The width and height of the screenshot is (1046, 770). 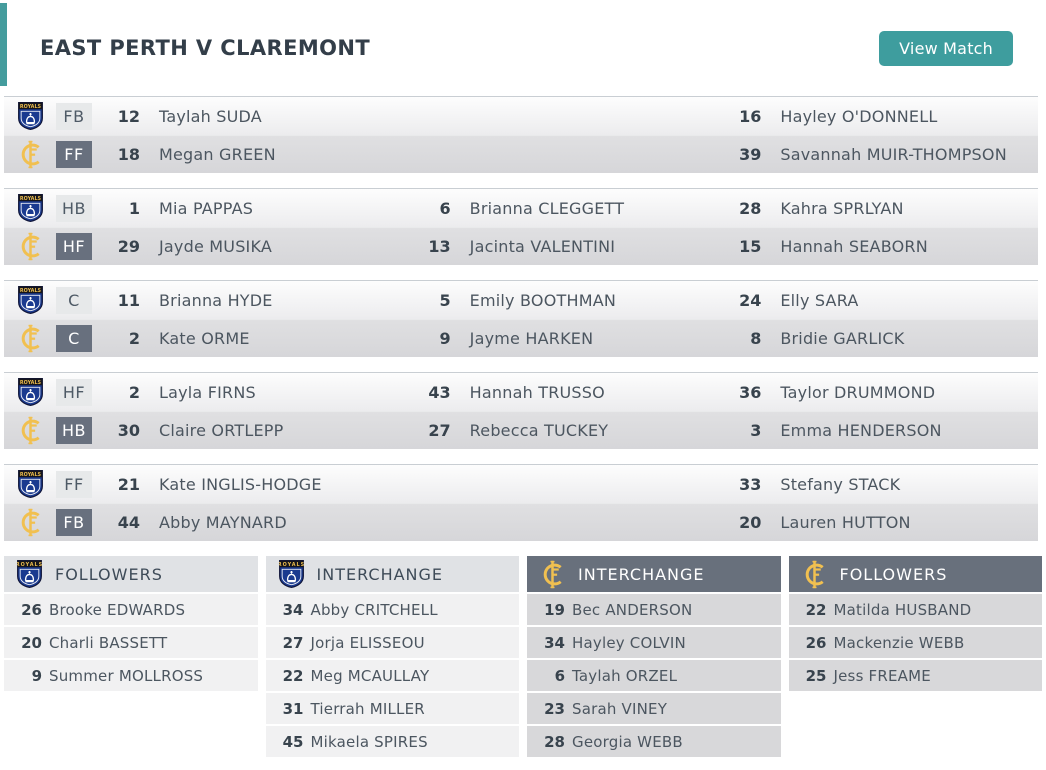 What do you see at coordinates (217, 154) in the screenshot?
I see `player-name: Megan GREEN` at bounding box center [217, 154].